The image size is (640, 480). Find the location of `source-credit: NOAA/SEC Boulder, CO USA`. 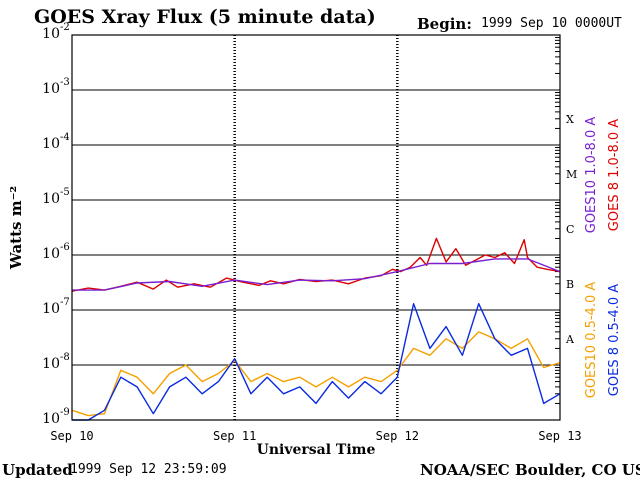

source-credit: NOAA/SEC Boulder, CO USA is located at coordinates (530, 470).